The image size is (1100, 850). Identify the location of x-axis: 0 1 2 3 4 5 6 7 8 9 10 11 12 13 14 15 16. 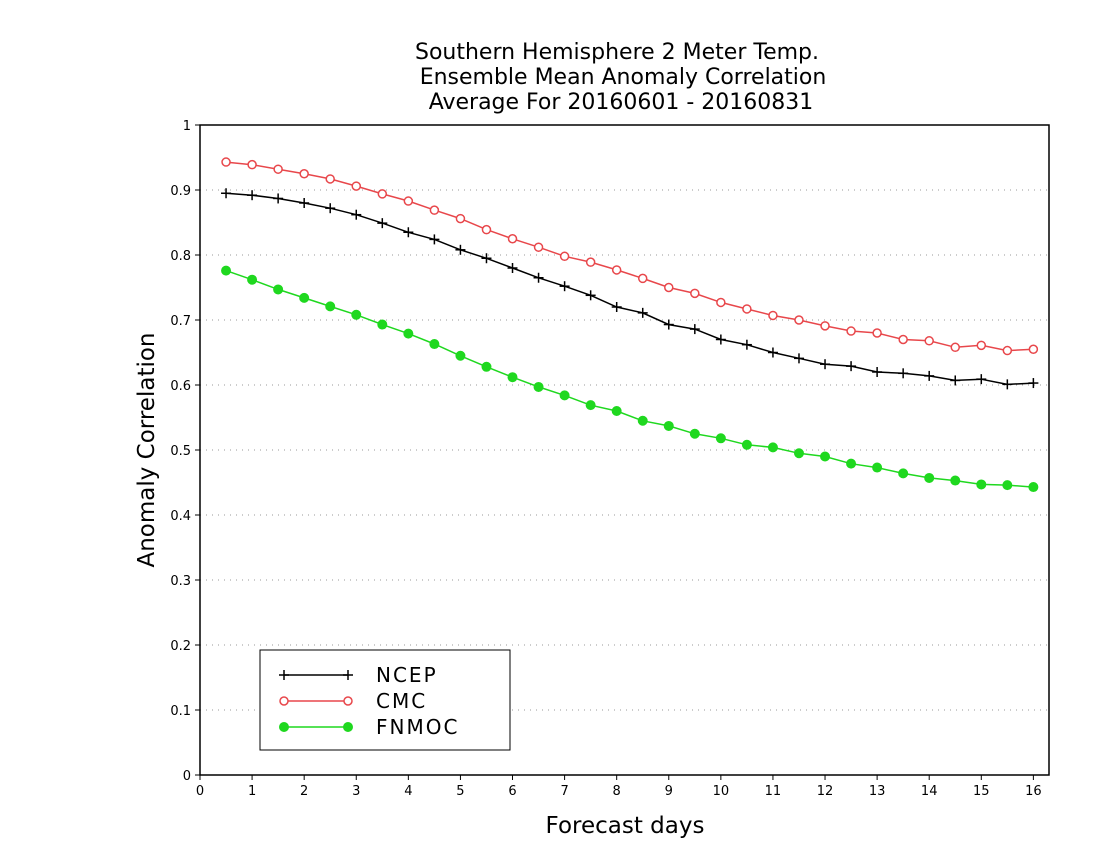
(619, 787).